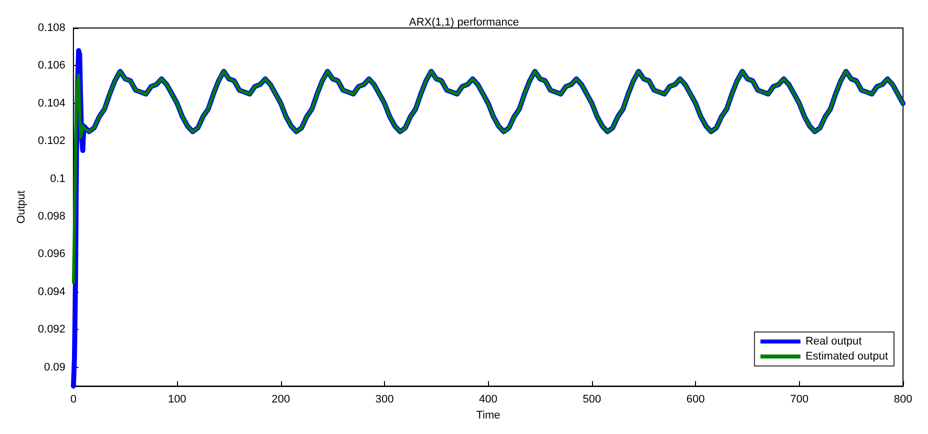 The height and width of the screenshot is (434, 928). I want to click on x-tick-label: 400, so click(488, 400).